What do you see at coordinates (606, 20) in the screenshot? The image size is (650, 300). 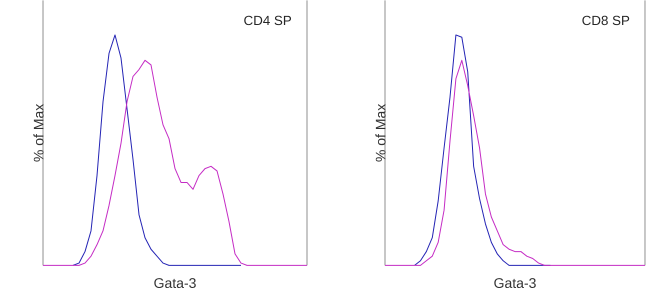 I see `chart-title: CD8 SP` at bounding box center [606, 20].